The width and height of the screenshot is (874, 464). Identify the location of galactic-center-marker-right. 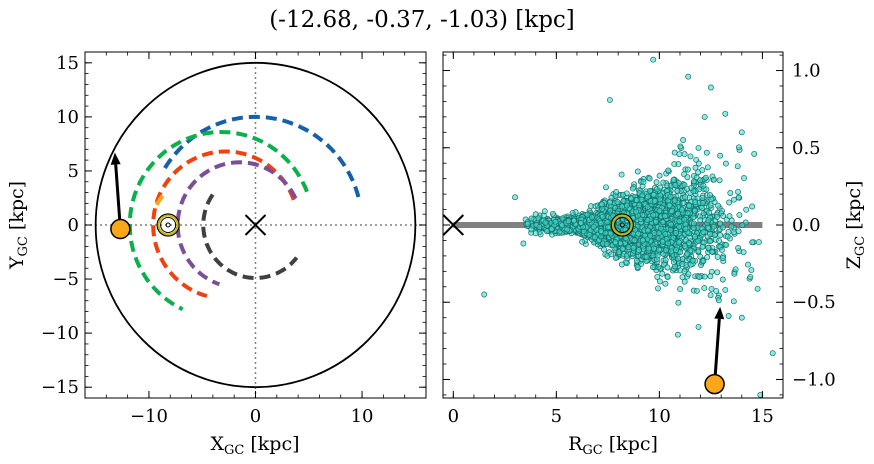
(454, 225).